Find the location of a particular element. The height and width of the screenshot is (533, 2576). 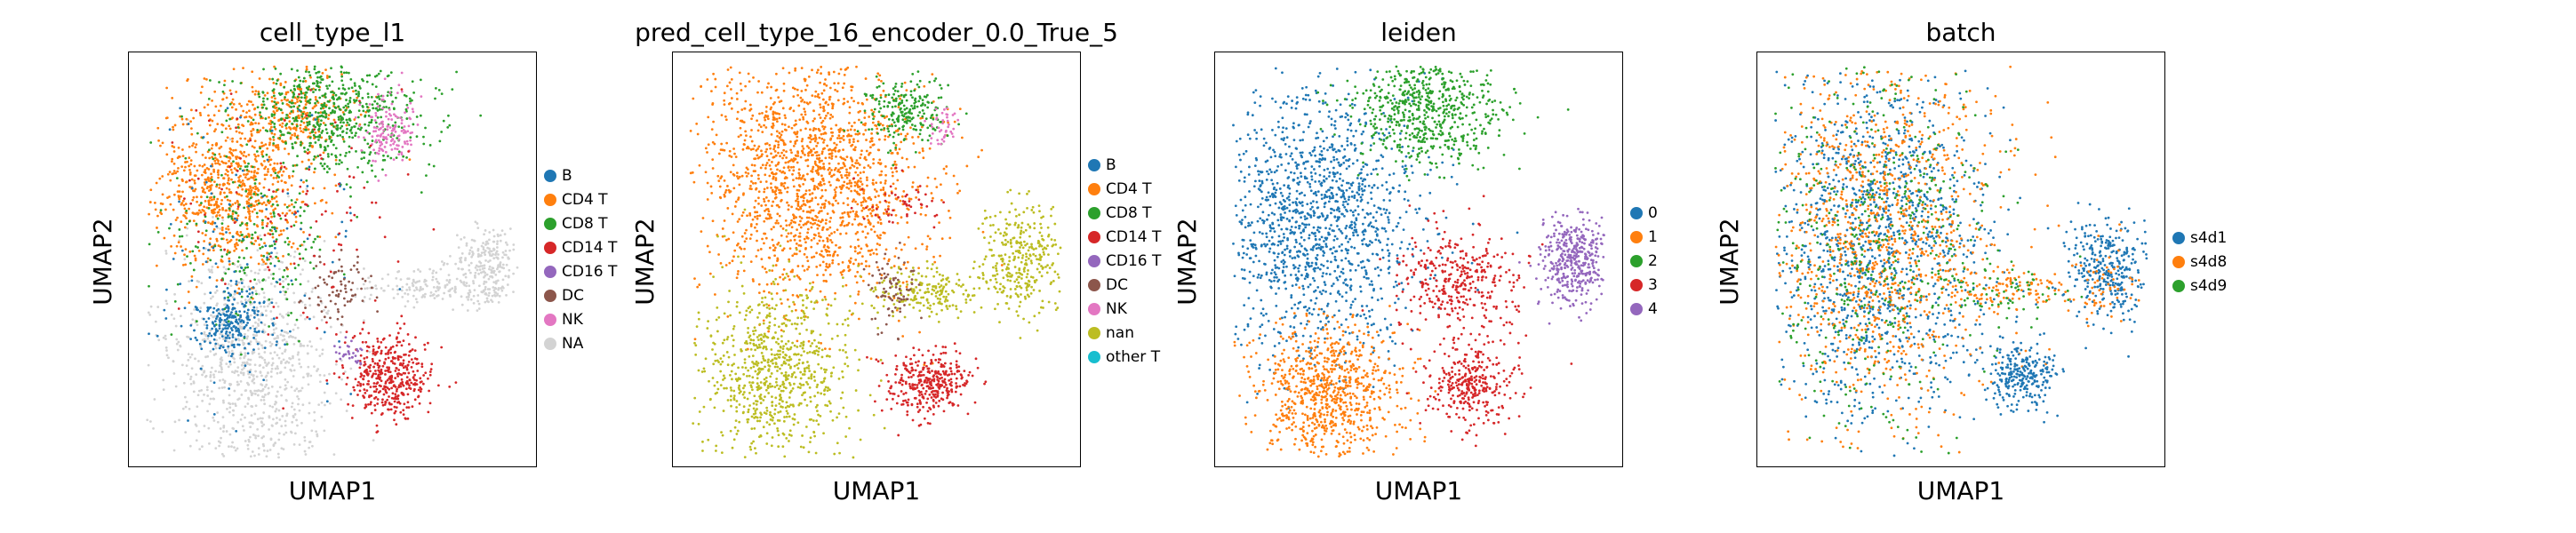

scatter-plot is located at coordinates (332, 262).